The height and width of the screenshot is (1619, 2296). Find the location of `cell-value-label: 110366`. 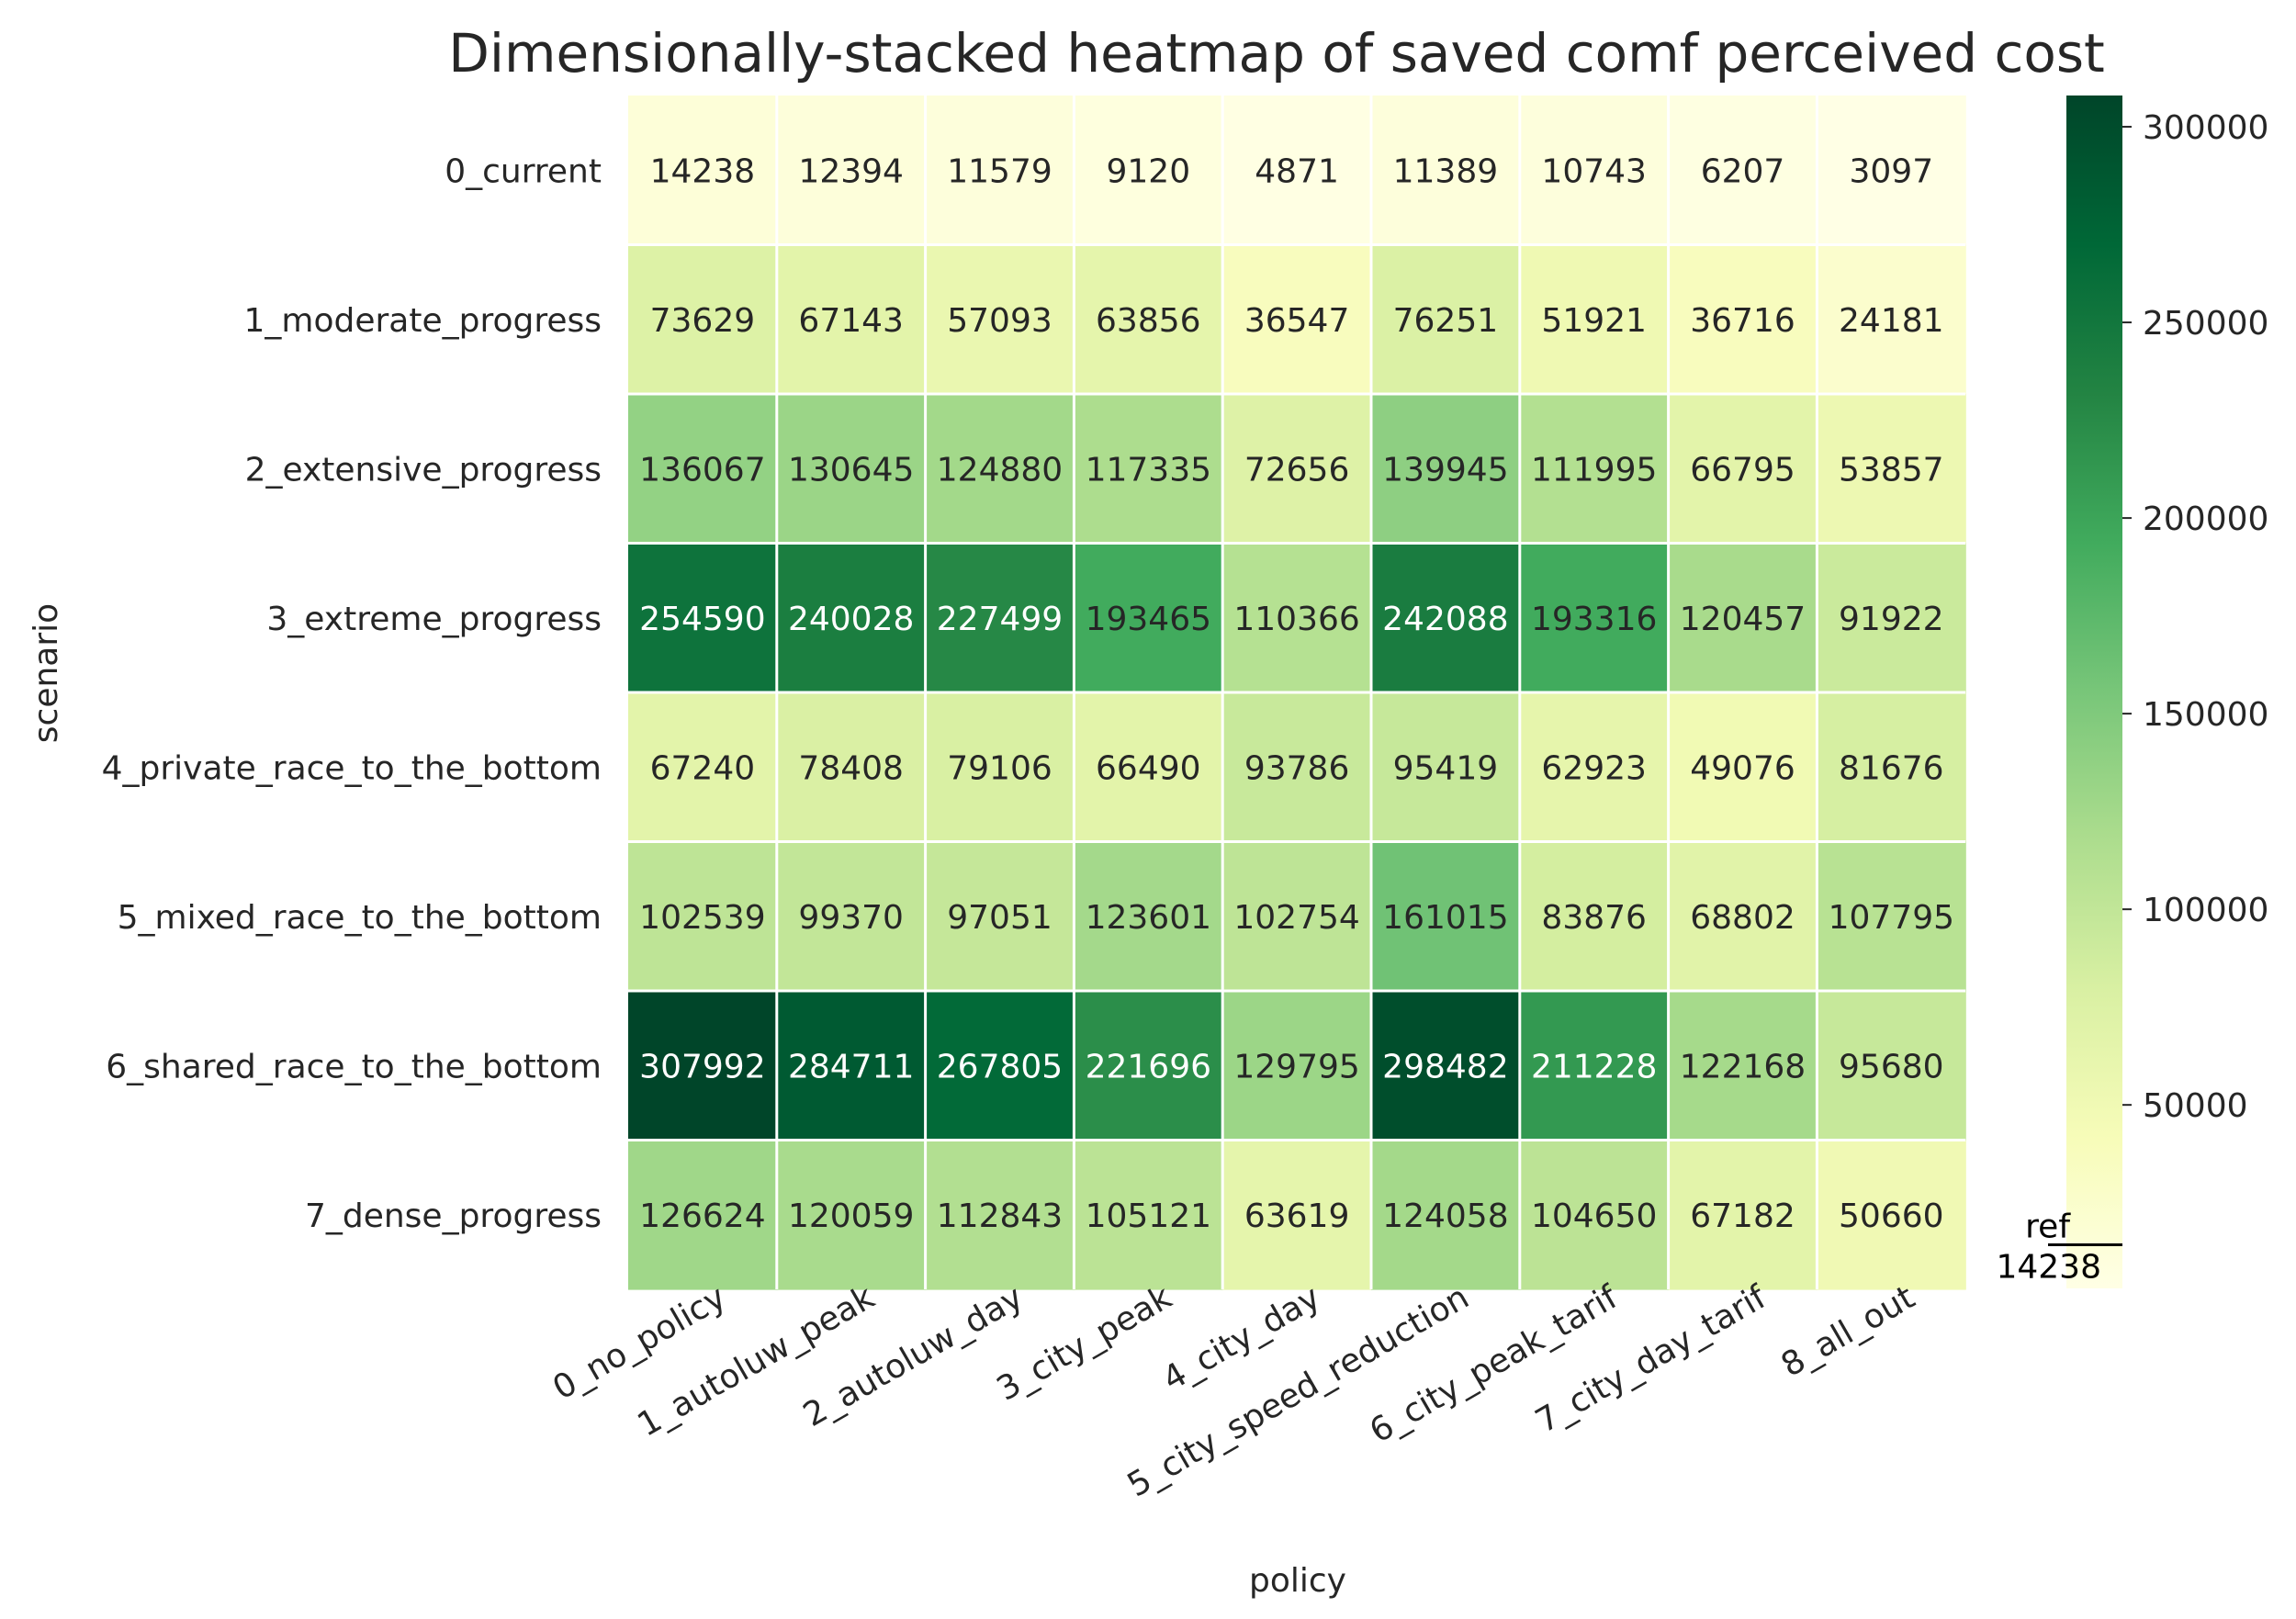

cell-value-label: 110366 is located at coordinates (1296, 619).